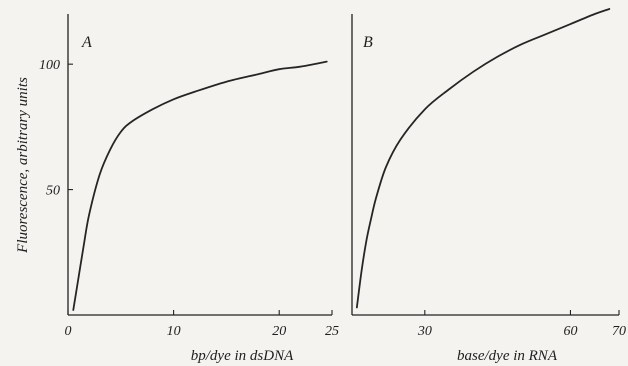  Describe the element at coordinates (53, 191) in the screenshot. I see `y-tick-label-a-0: 50` at that location.